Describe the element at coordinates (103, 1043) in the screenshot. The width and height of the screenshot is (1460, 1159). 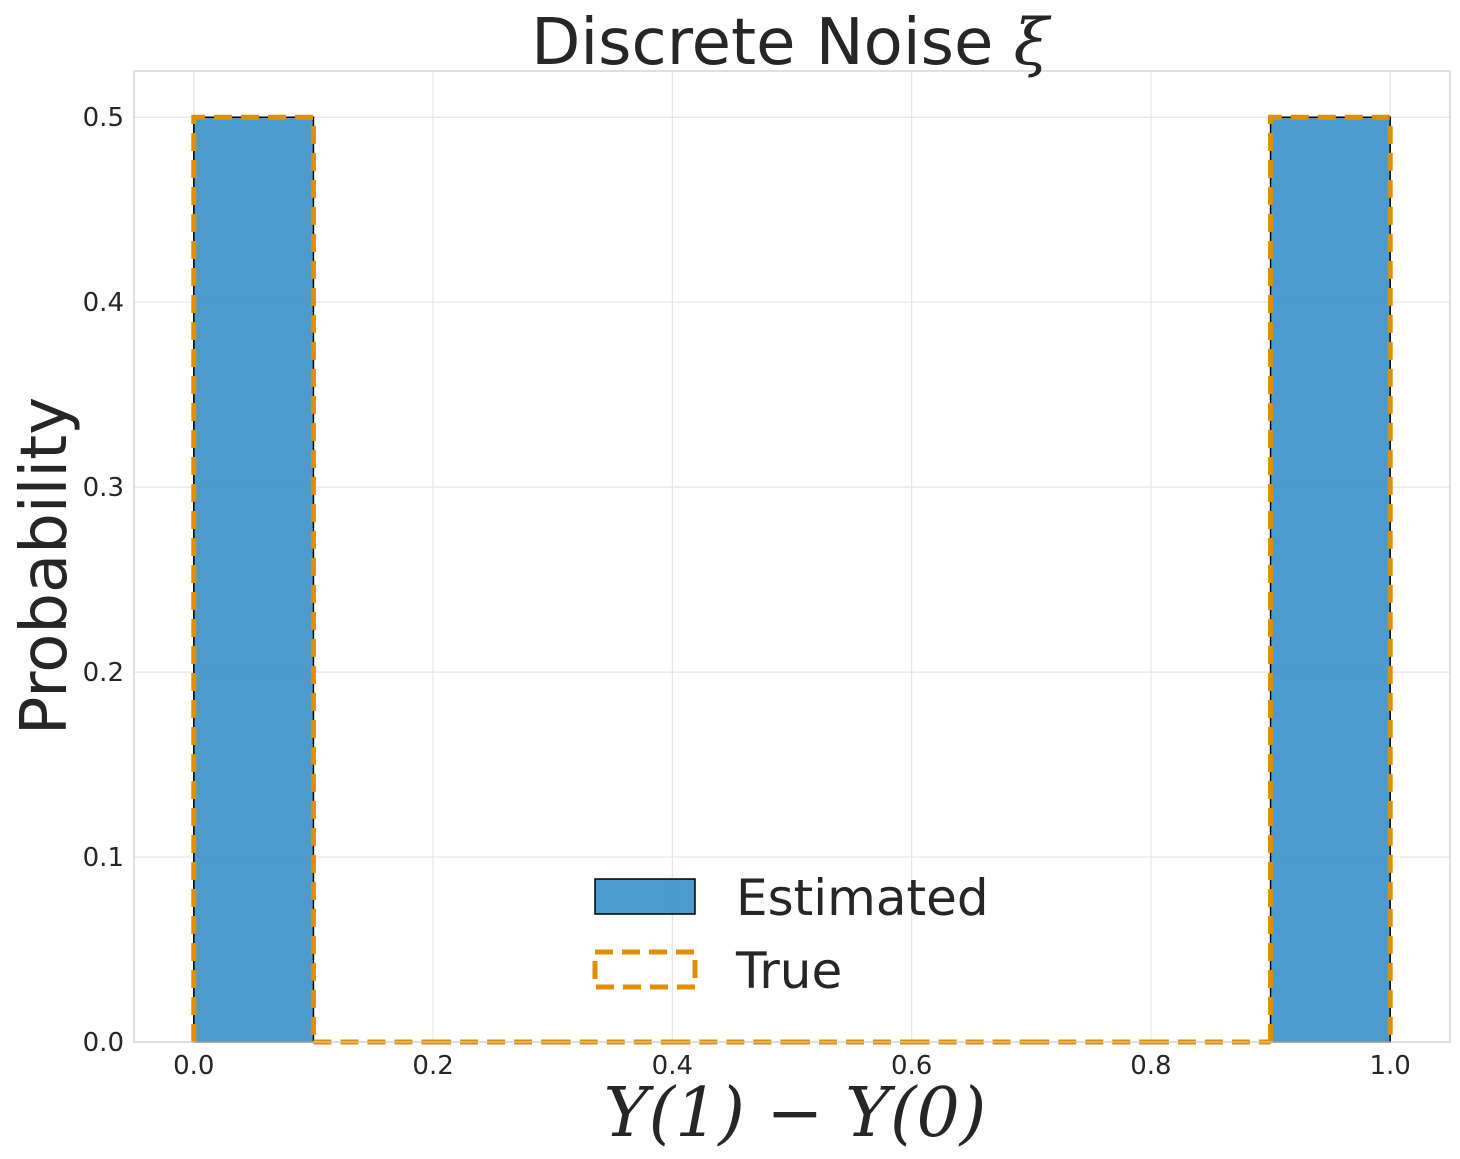
I see `y-tick-label: 0.0` at that location.